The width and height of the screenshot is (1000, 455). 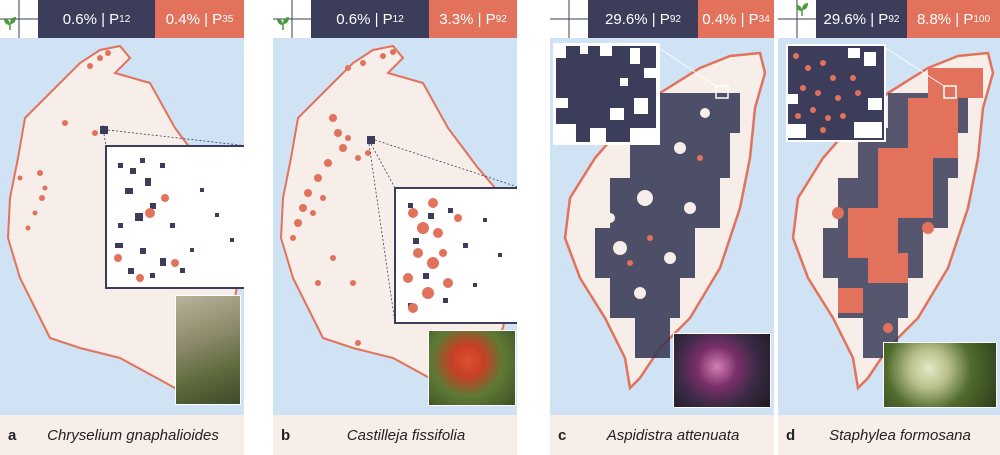 What do you see at coordinates (953, 19) in the screenshot?
I see `coverage-badge-orange: 8.8% | P 100` at bounding box center [953, 19].